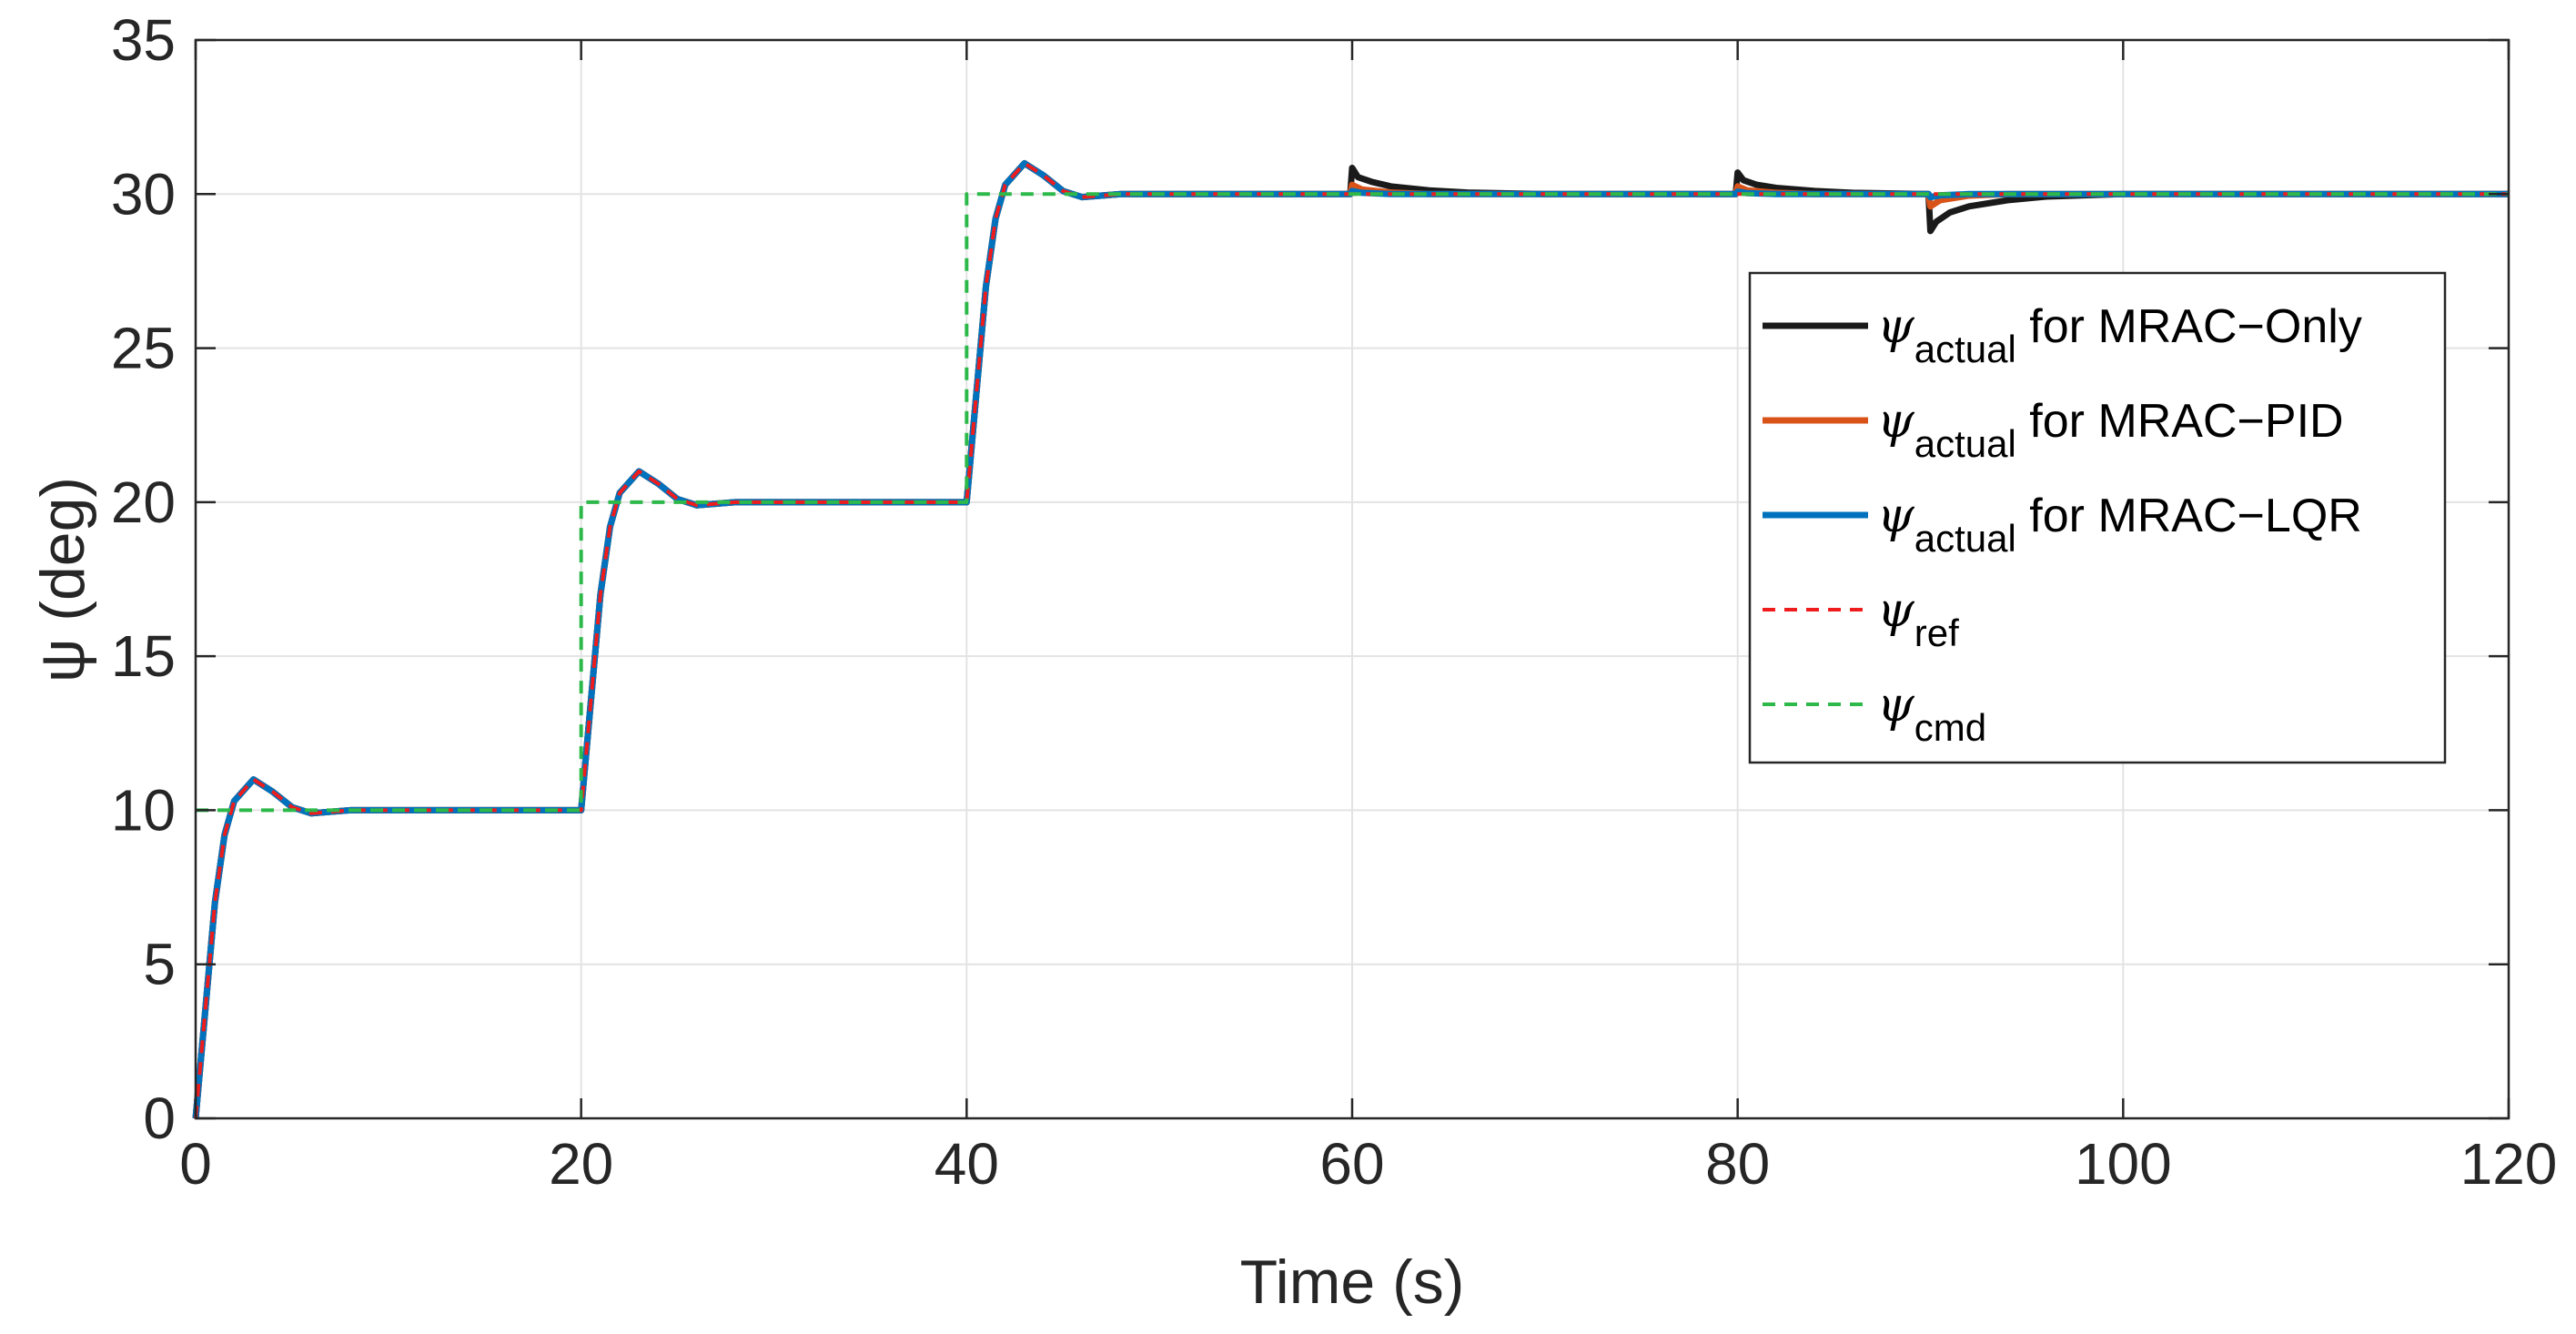 The height and width of the screenshot is (1334, 2576). I want to click on y-tick-label: 35, so click(143, 40).